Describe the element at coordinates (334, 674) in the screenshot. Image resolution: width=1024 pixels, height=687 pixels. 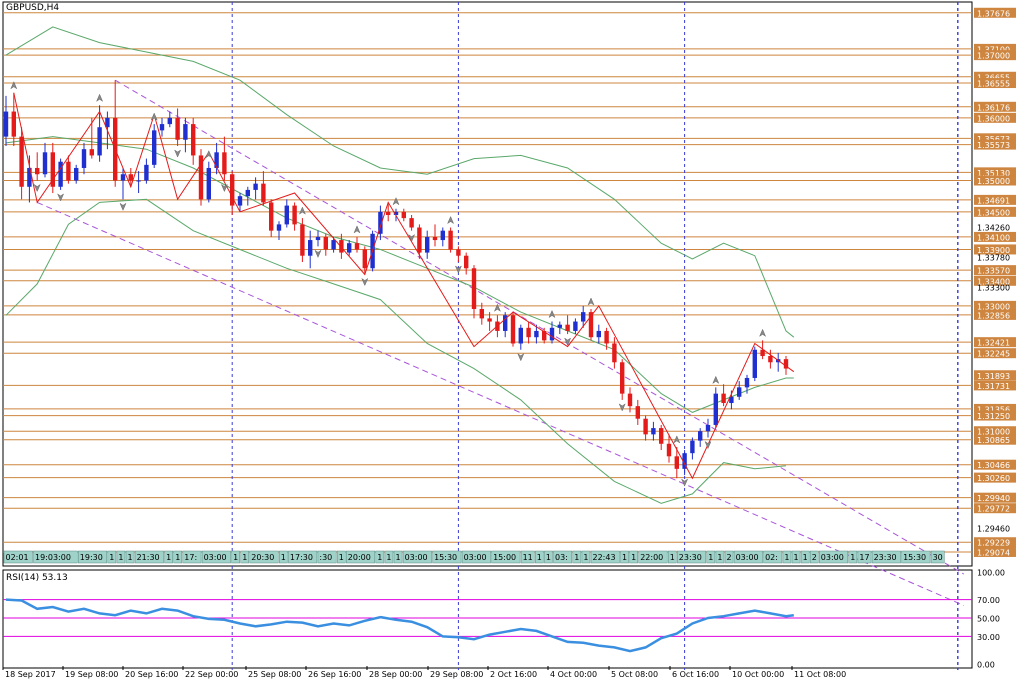
I see `x-tick-label: 26 Sep 16:00` at that location.